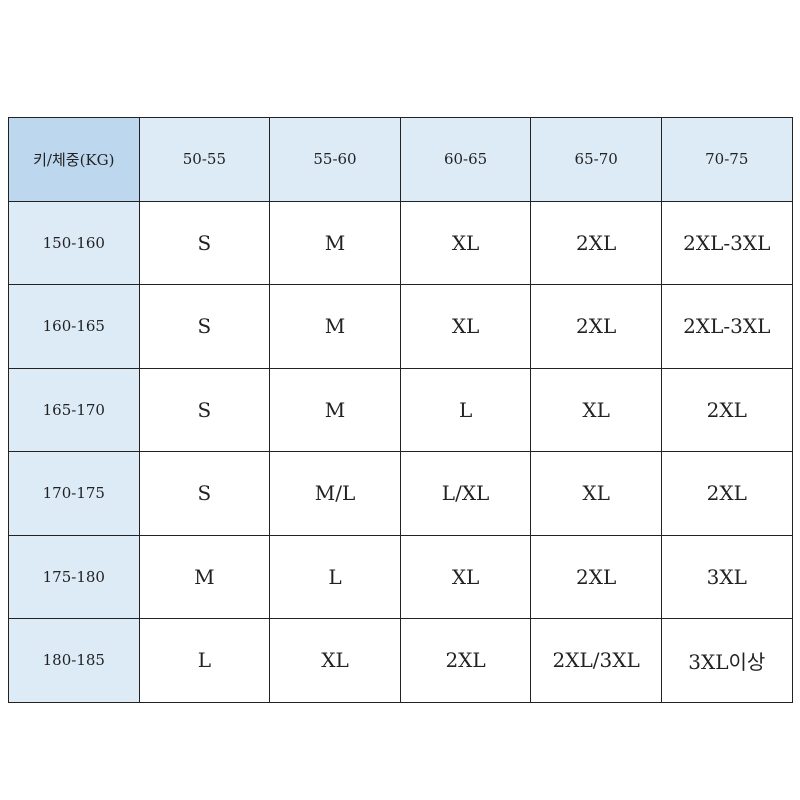 This screenshot has width=800, height=800. I want to click on table-row: 160-165 S M XL 2XL 2XL-3XL, so click(400, 326).